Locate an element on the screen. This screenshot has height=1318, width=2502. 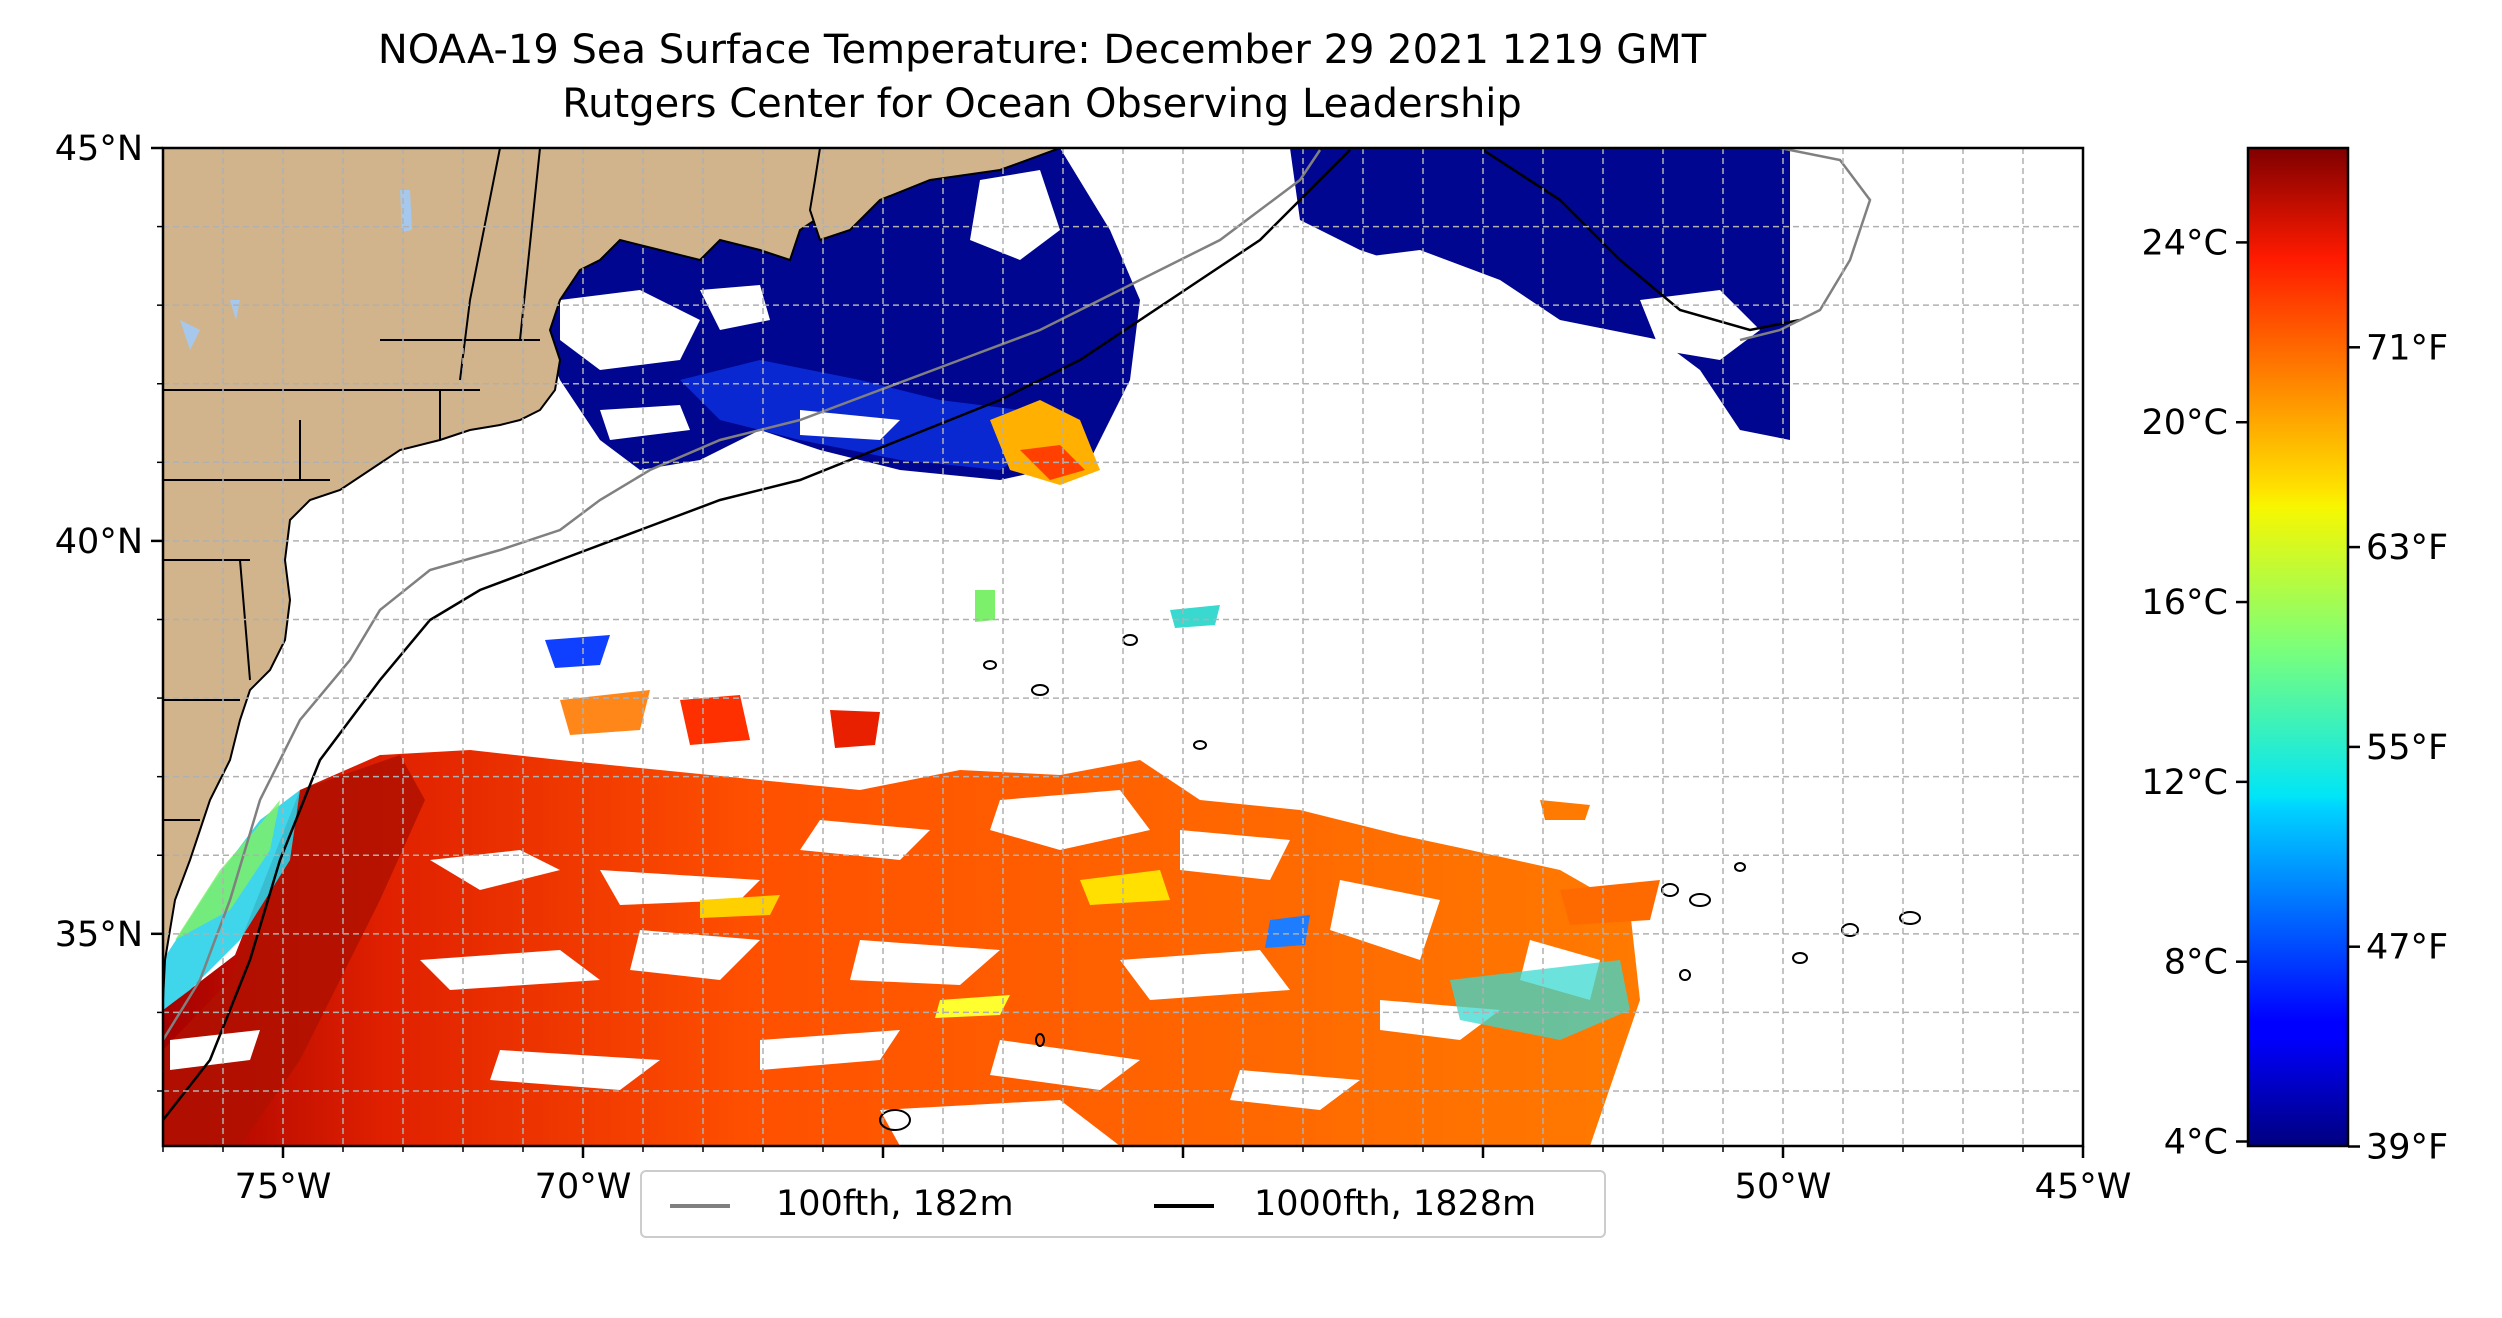
sst-speckles is located at coordinates (1180, 920).